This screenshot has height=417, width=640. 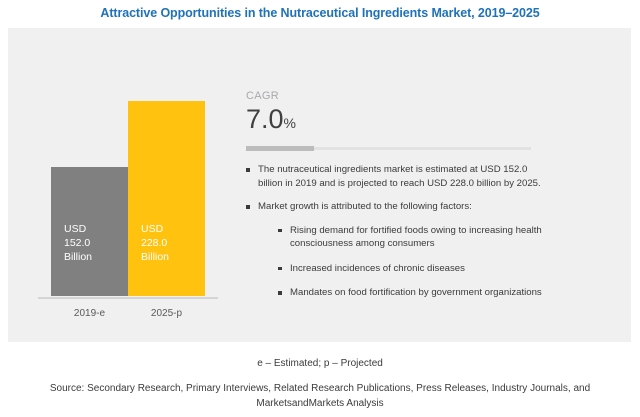 I want to click on bullet-chronic-diseases: Increased incidences of chronic diseases, so click(x=423, y=269).